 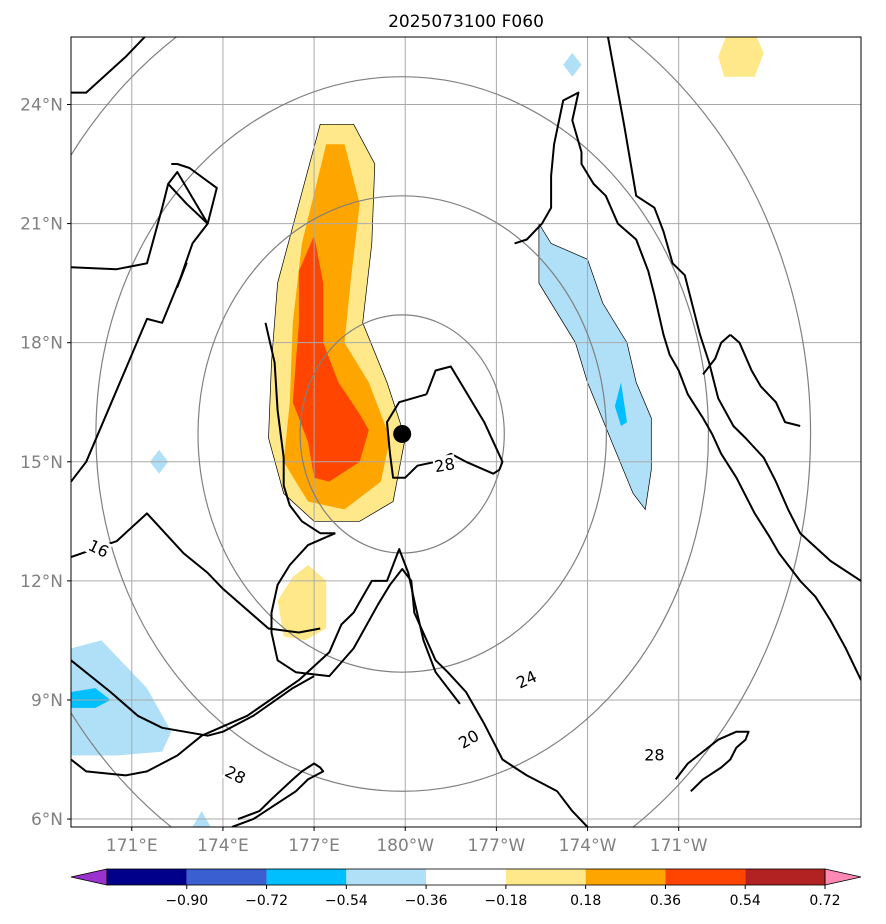 What do you see at coordinates (843, 877) in the screenshot?
I see `colorbar-extend-high` at bounding box center [843, 877].